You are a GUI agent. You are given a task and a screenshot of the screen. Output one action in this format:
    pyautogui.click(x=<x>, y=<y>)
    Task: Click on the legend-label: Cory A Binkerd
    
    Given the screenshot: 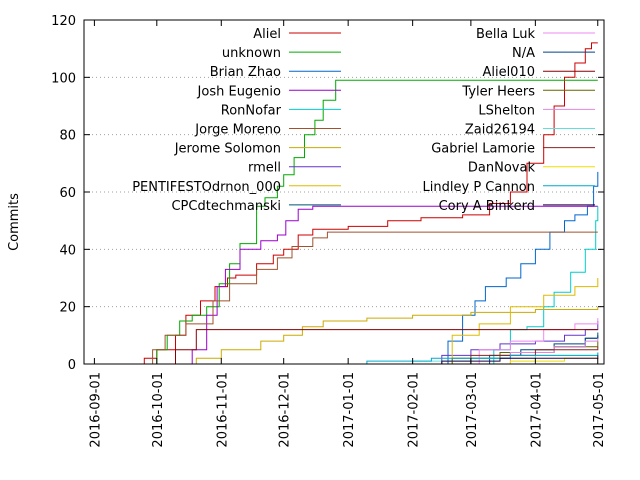 What is the action you would take?
    pyautogui.click(x=487, y=206)
    